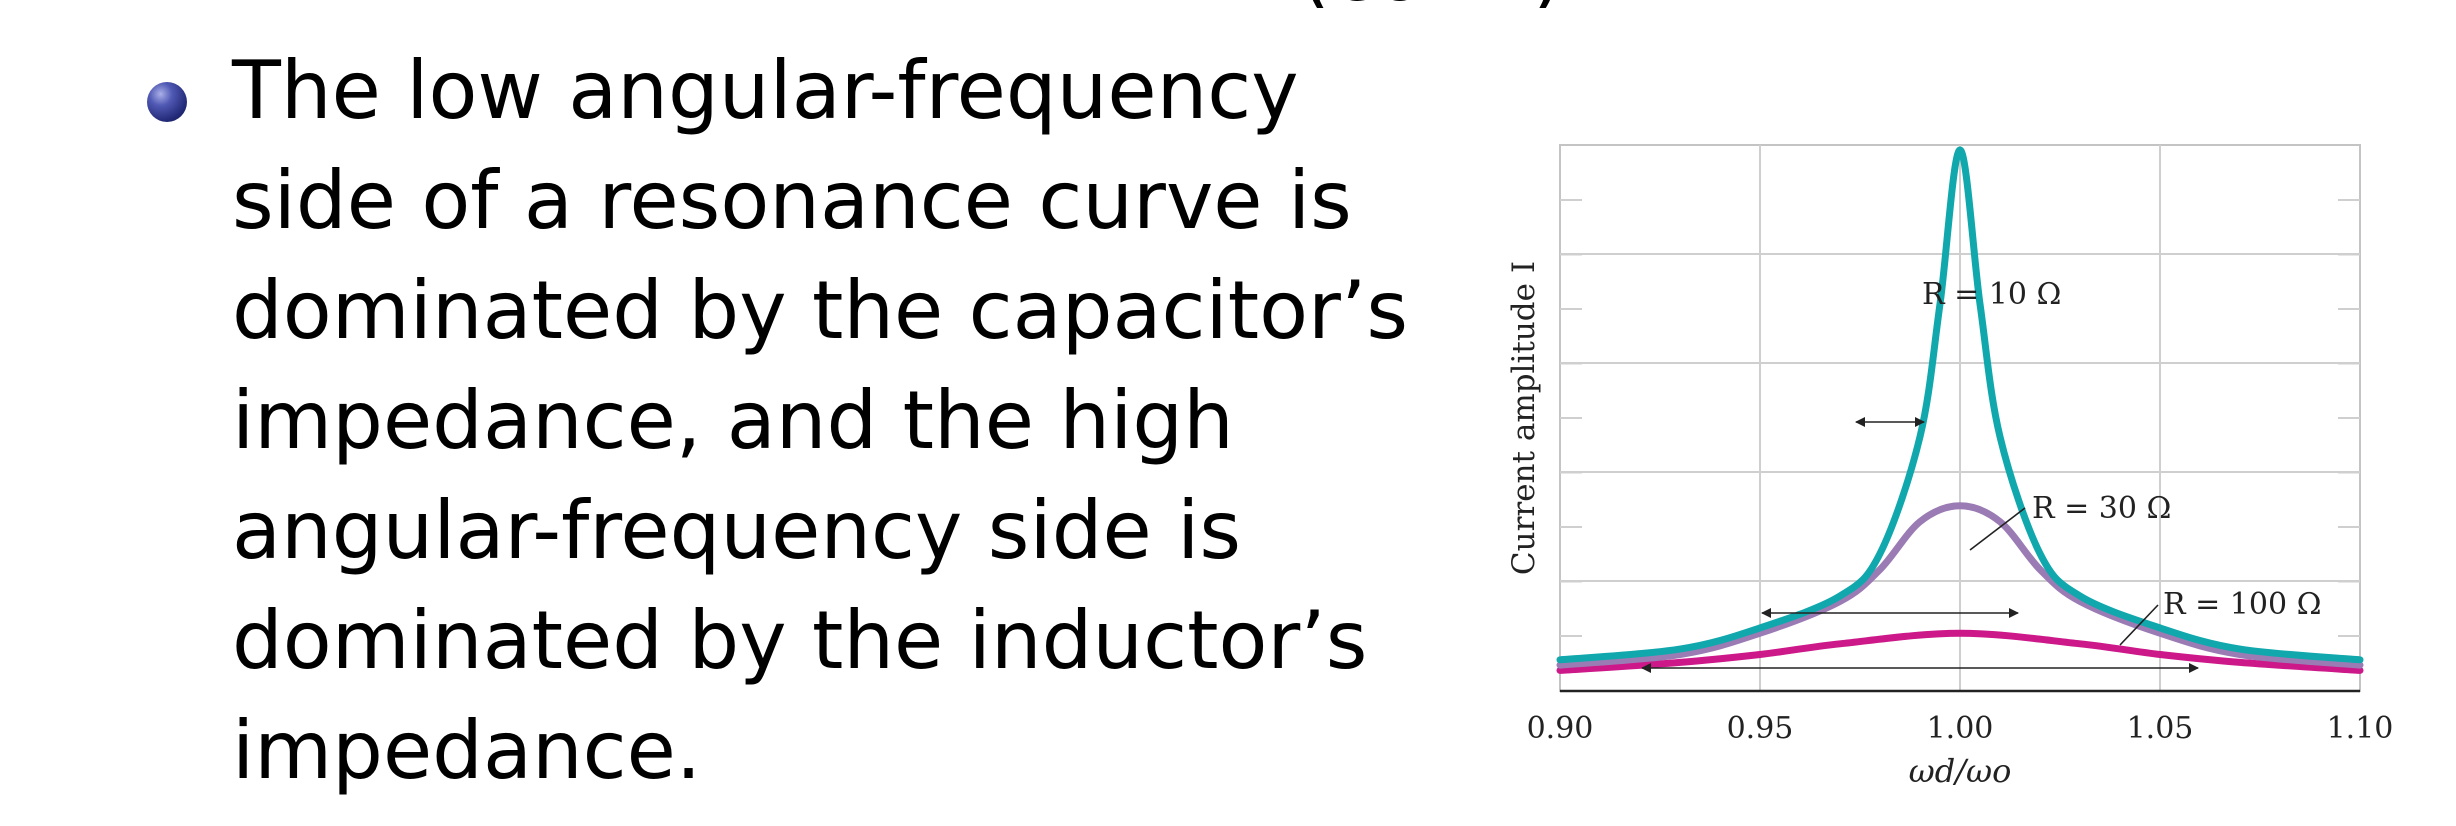  Describe the element at coordinates (2160, 728) in the screenshot. I see `x-tick-3: 1.05` at that location.